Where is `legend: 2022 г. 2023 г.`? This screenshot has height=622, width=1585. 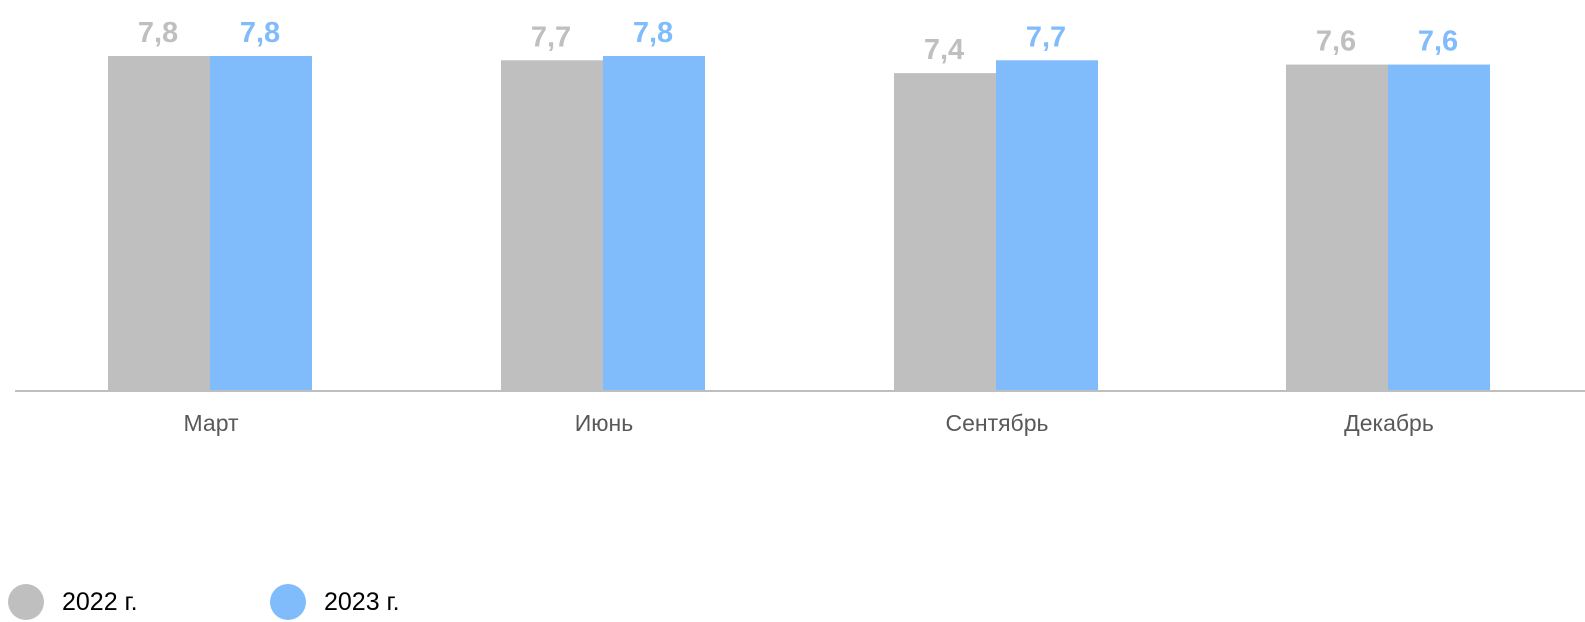
legend: 2022 г. 2023 г. is located at coordinates (300, 602).